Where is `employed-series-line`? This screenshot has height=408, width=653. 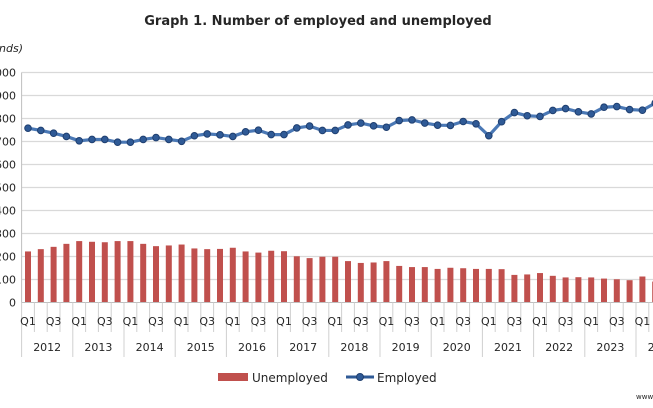 employed-series-line is located at coordinates (340, 123).